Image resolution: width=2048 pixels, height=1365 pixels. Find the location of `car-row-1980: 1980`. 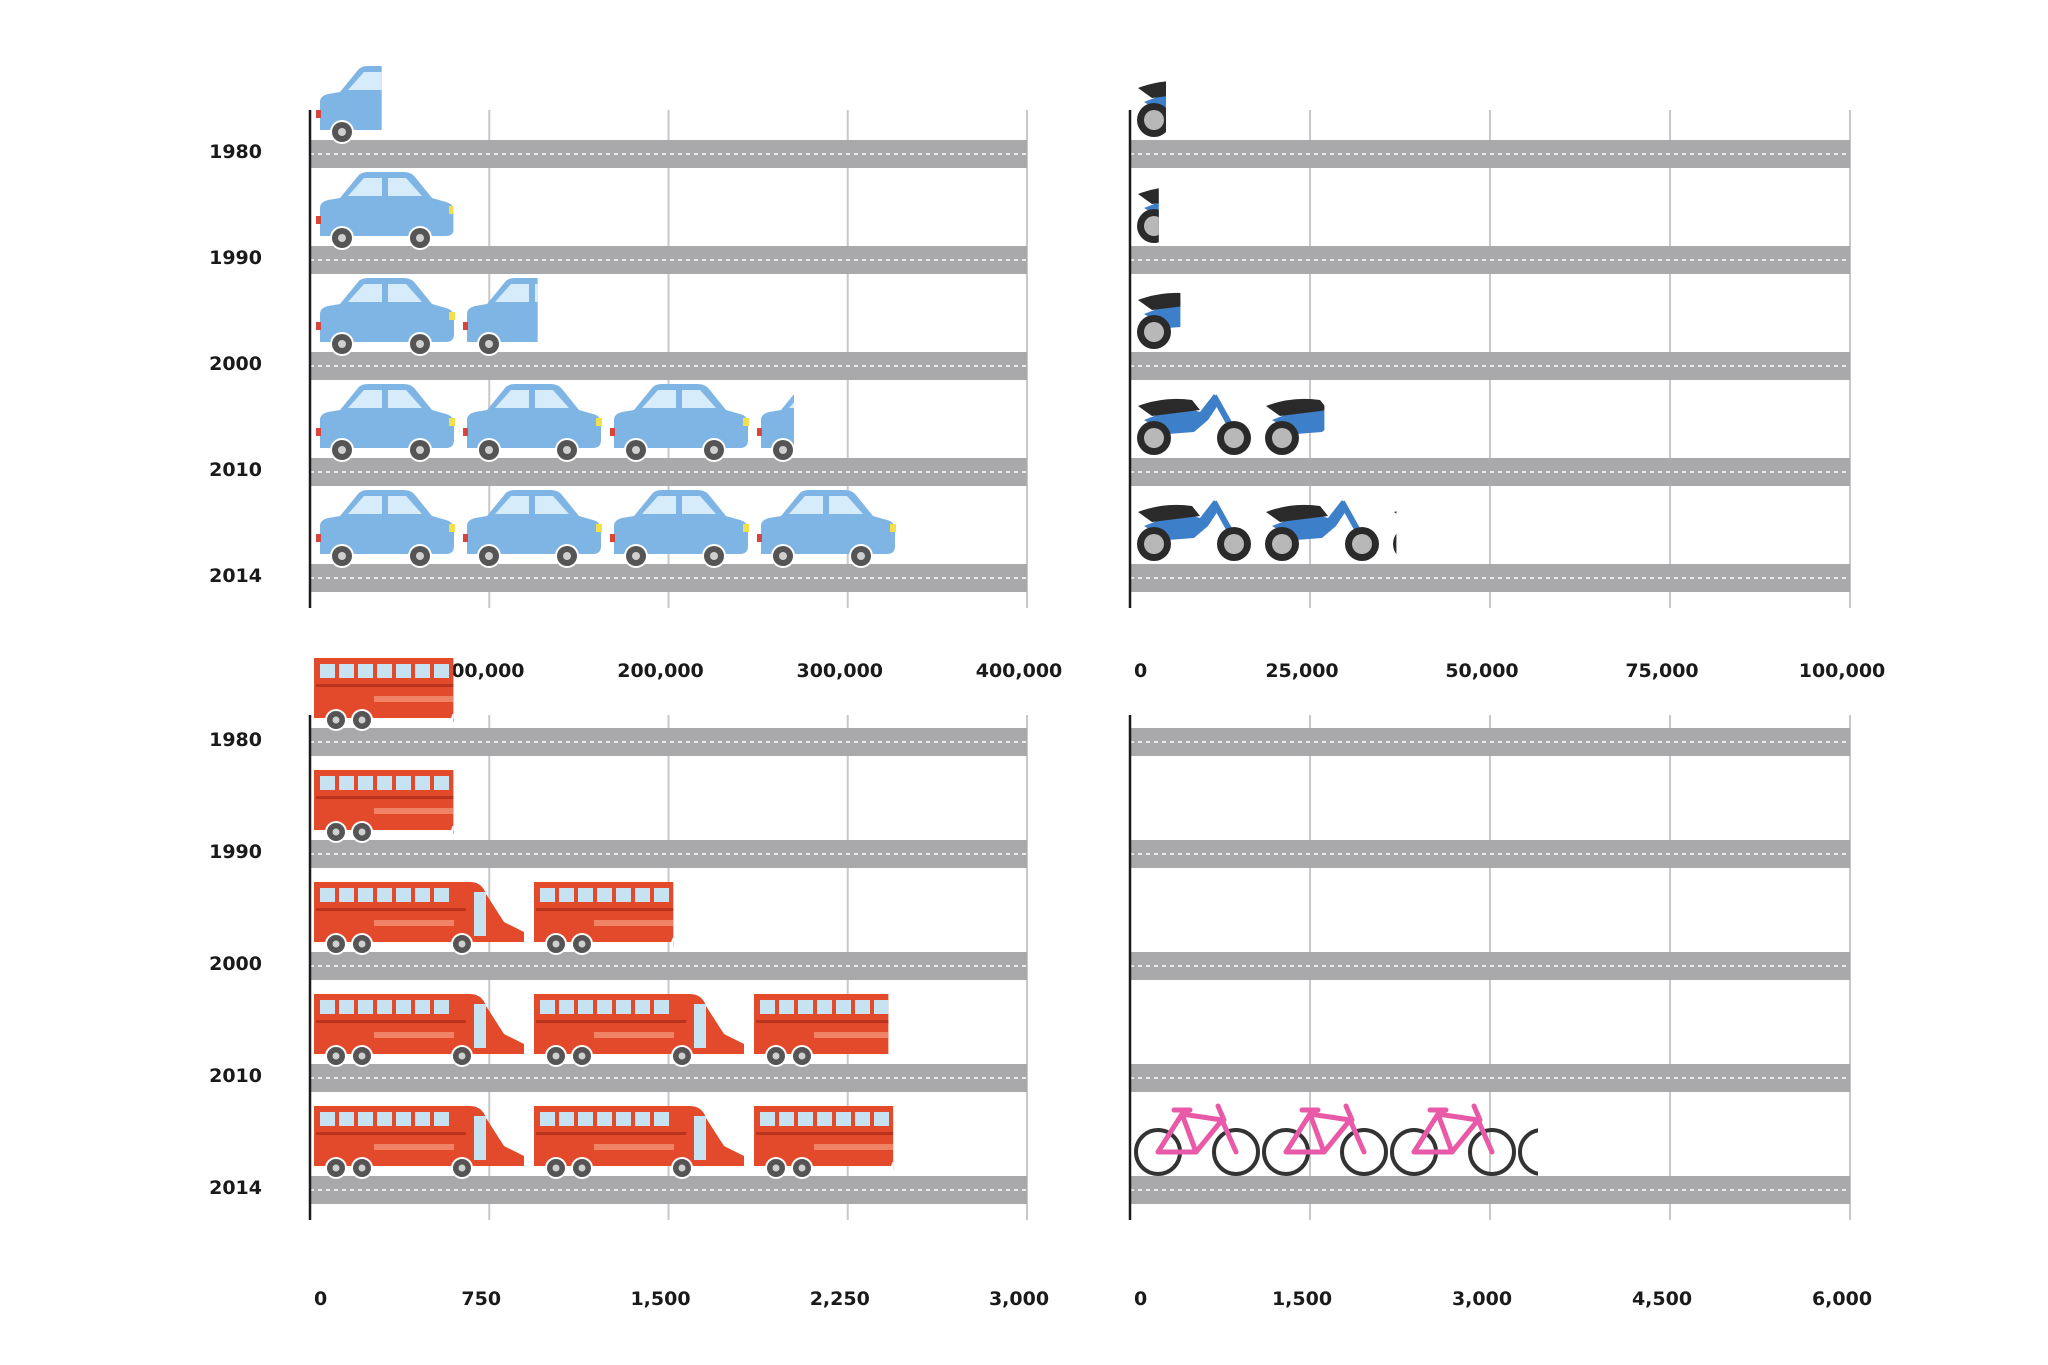

car-row-1980: 1980 is located at coordinates (618, 117).